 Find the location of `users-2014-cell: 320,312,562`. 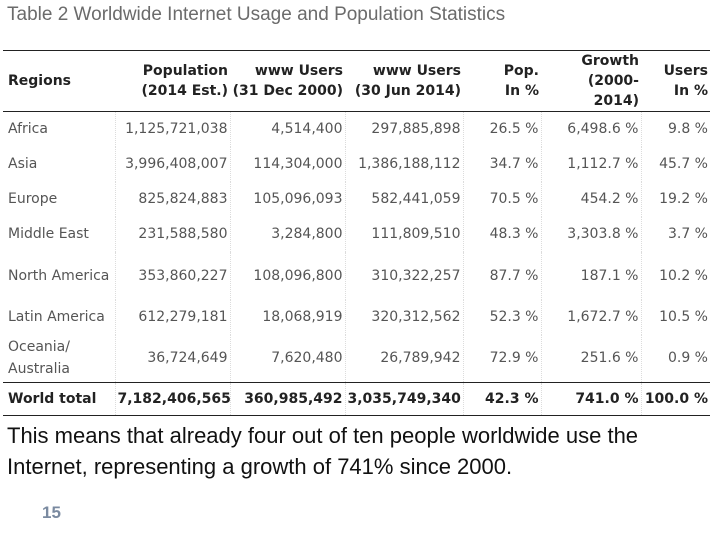

users-2014-cell: 320,312,562 is located at coordinates (403, 317).